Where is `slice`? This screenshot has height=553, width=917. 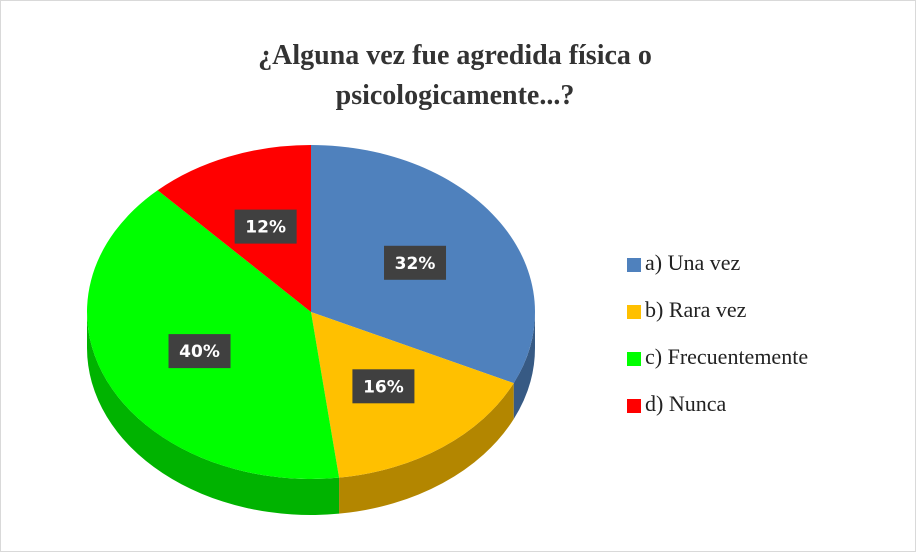 slice is located at coordinates (234, 228).